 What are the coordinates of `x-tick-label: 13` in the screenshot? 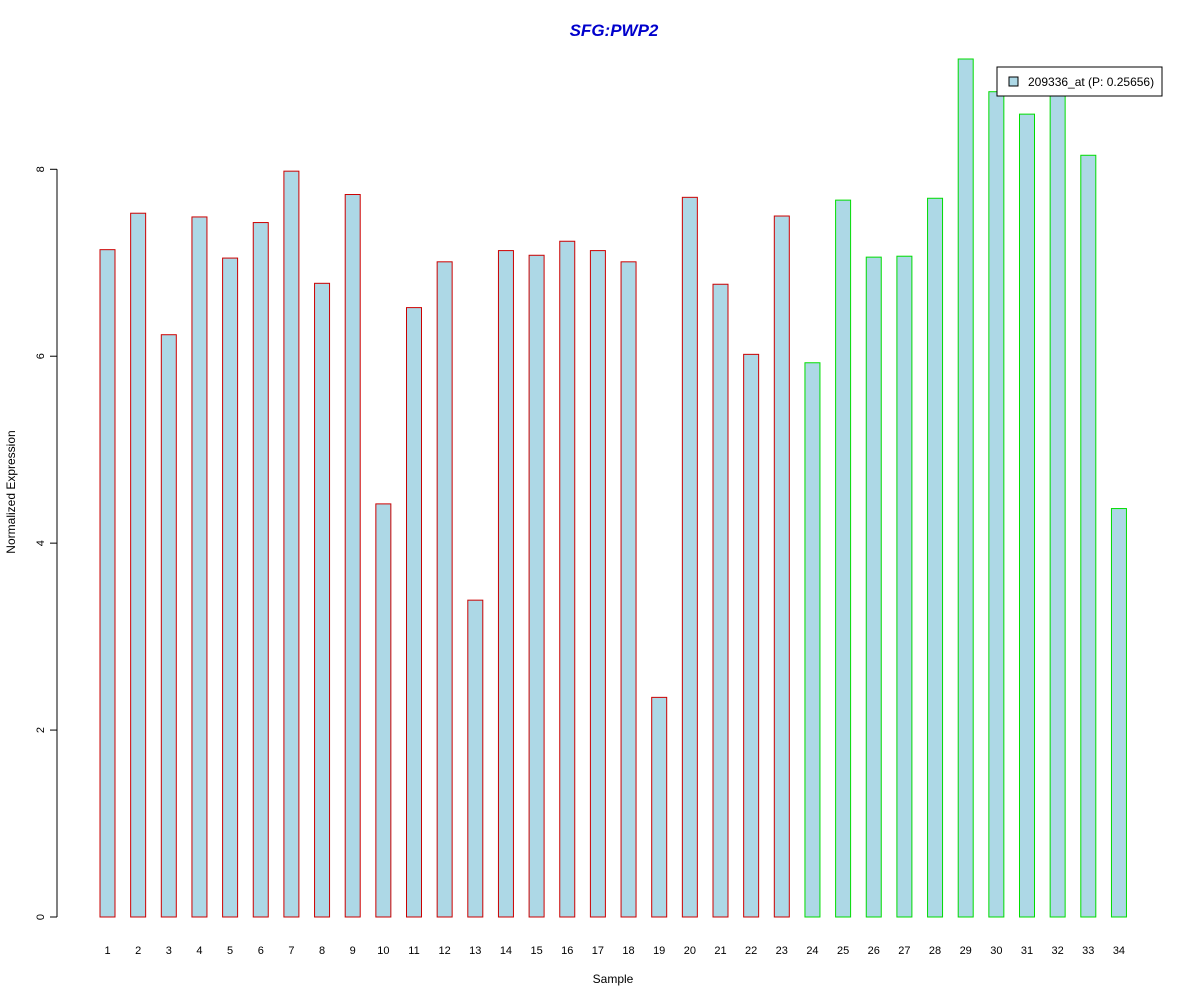 It's located at (475, 951).